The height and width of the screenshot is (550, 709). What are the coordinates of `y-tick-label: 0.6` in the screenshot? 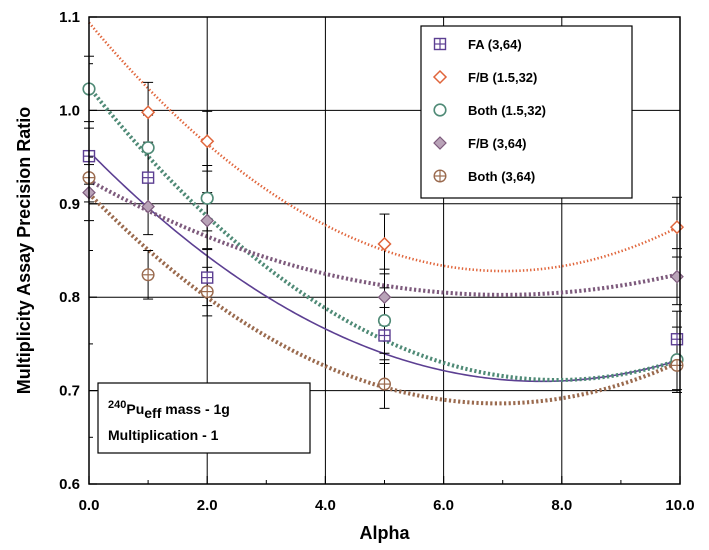 It's located at (69, 484).